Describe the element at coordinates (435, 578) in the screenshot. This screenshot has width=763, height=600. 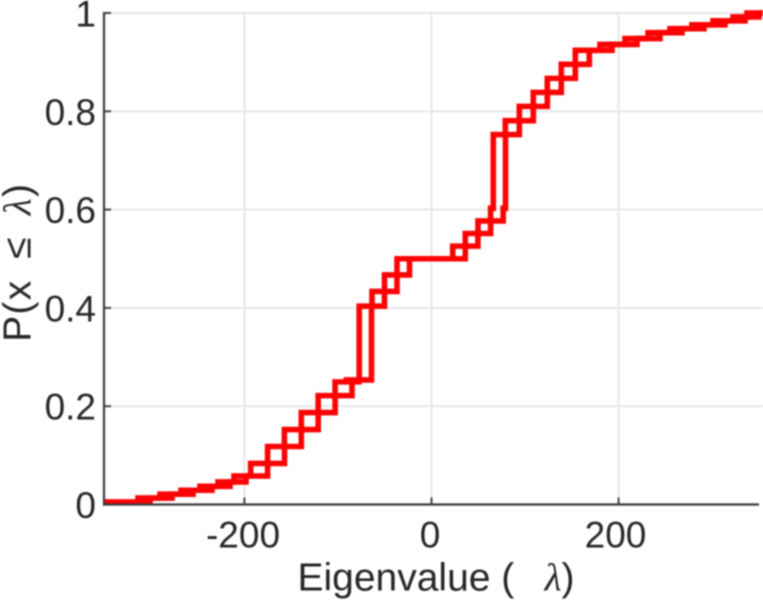
I see `svg-text: Eigenvalue ( λ)` at that location.